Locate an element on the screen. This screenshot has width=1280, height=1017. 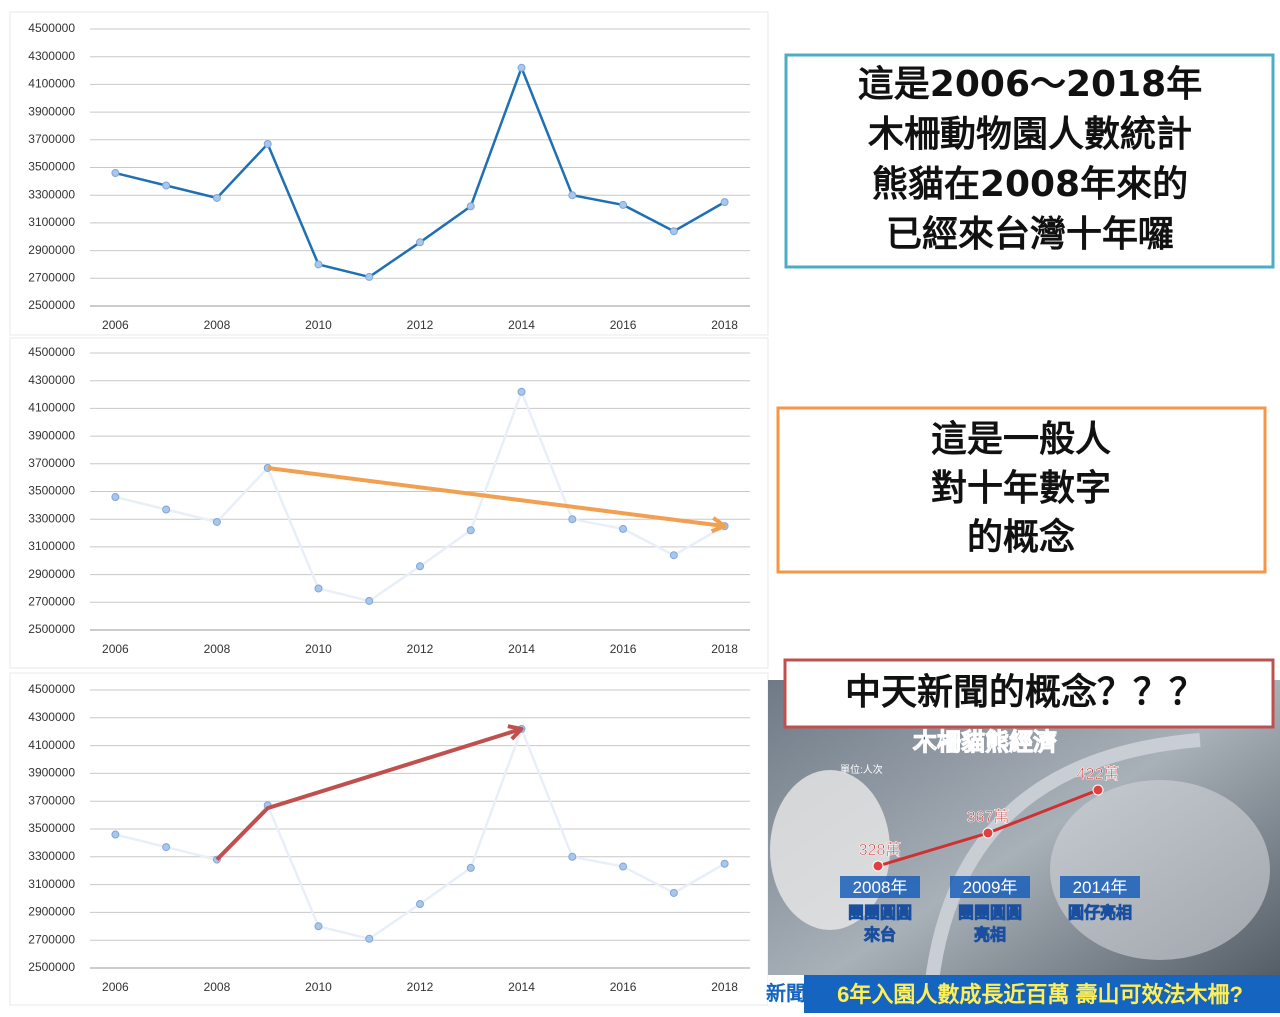
news-ticker-tag is located at coordinates (786, 994).